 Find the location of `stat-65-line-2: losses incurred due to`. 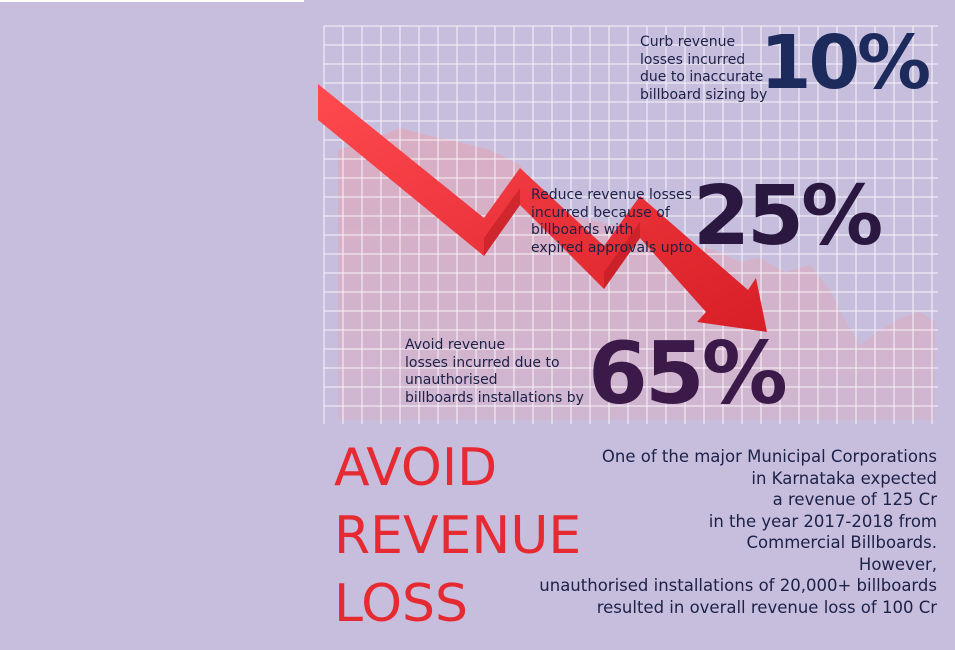

stat-65-line-2: losses incurred due to is located at coordinates (482, 362).